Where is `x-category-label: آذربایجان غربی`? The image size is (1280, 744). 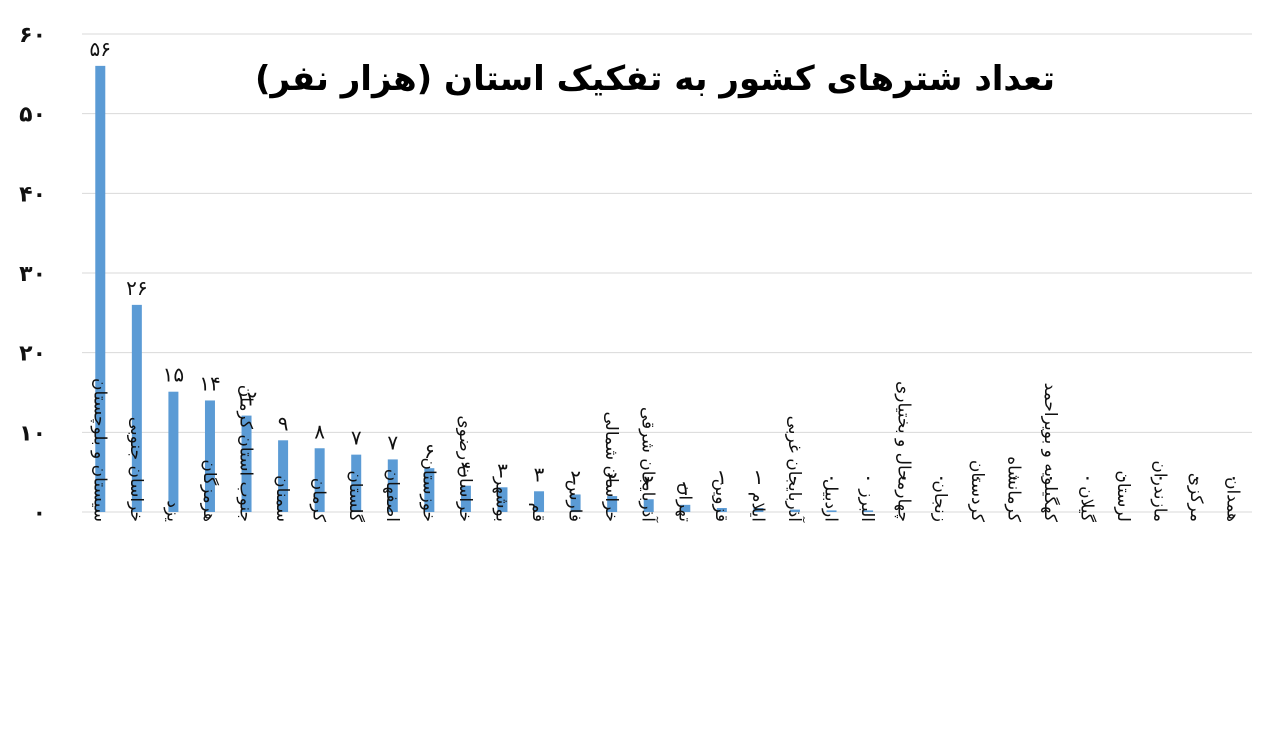 x-category-label: آذربایجان غربی is located at coordinates (795, 470).